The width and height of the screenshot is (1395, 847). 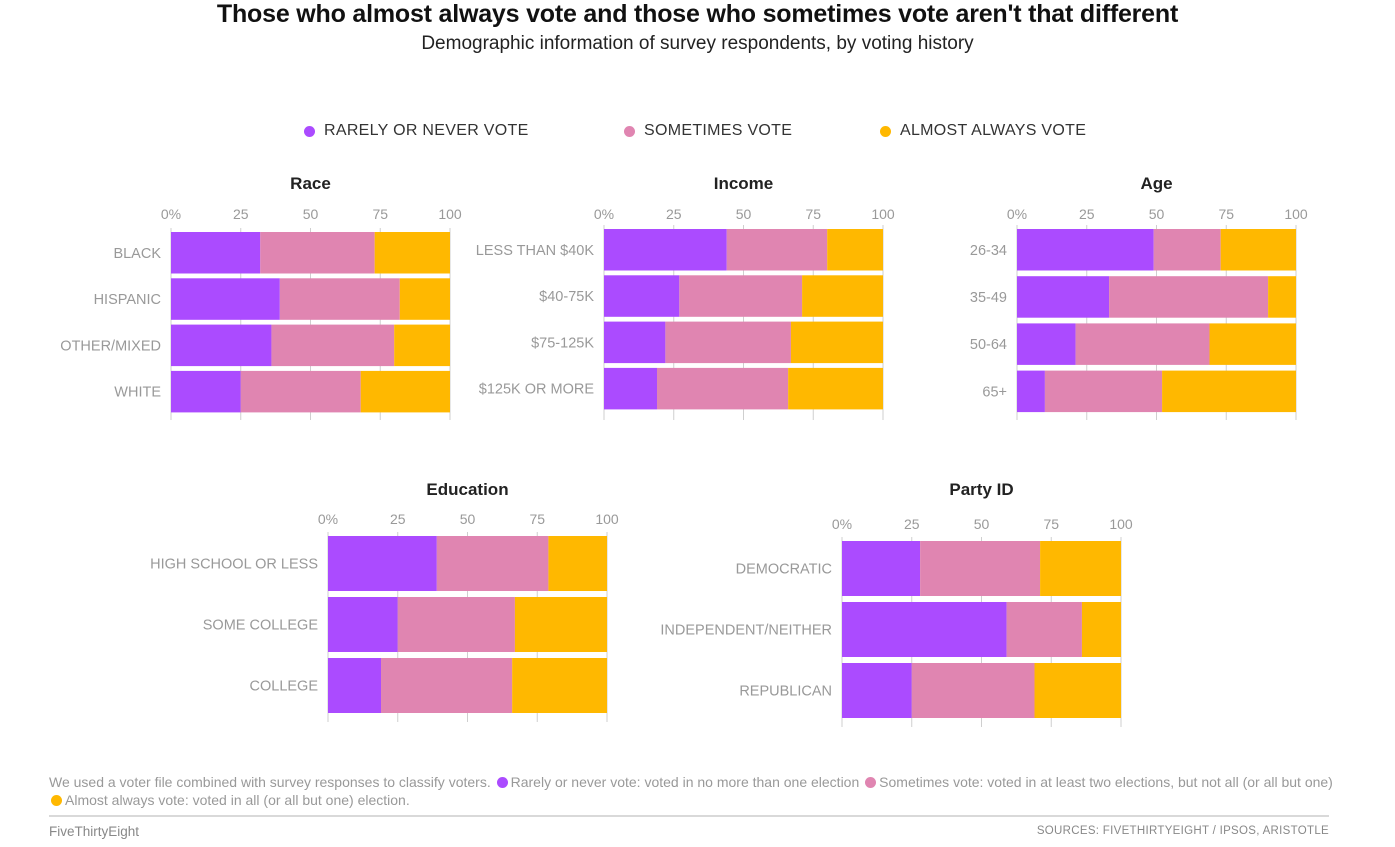 What do you see at coordinates (355, 685) in the screenshot?
I see `education-bar-rarely-college` at bounding box center [355, 685].